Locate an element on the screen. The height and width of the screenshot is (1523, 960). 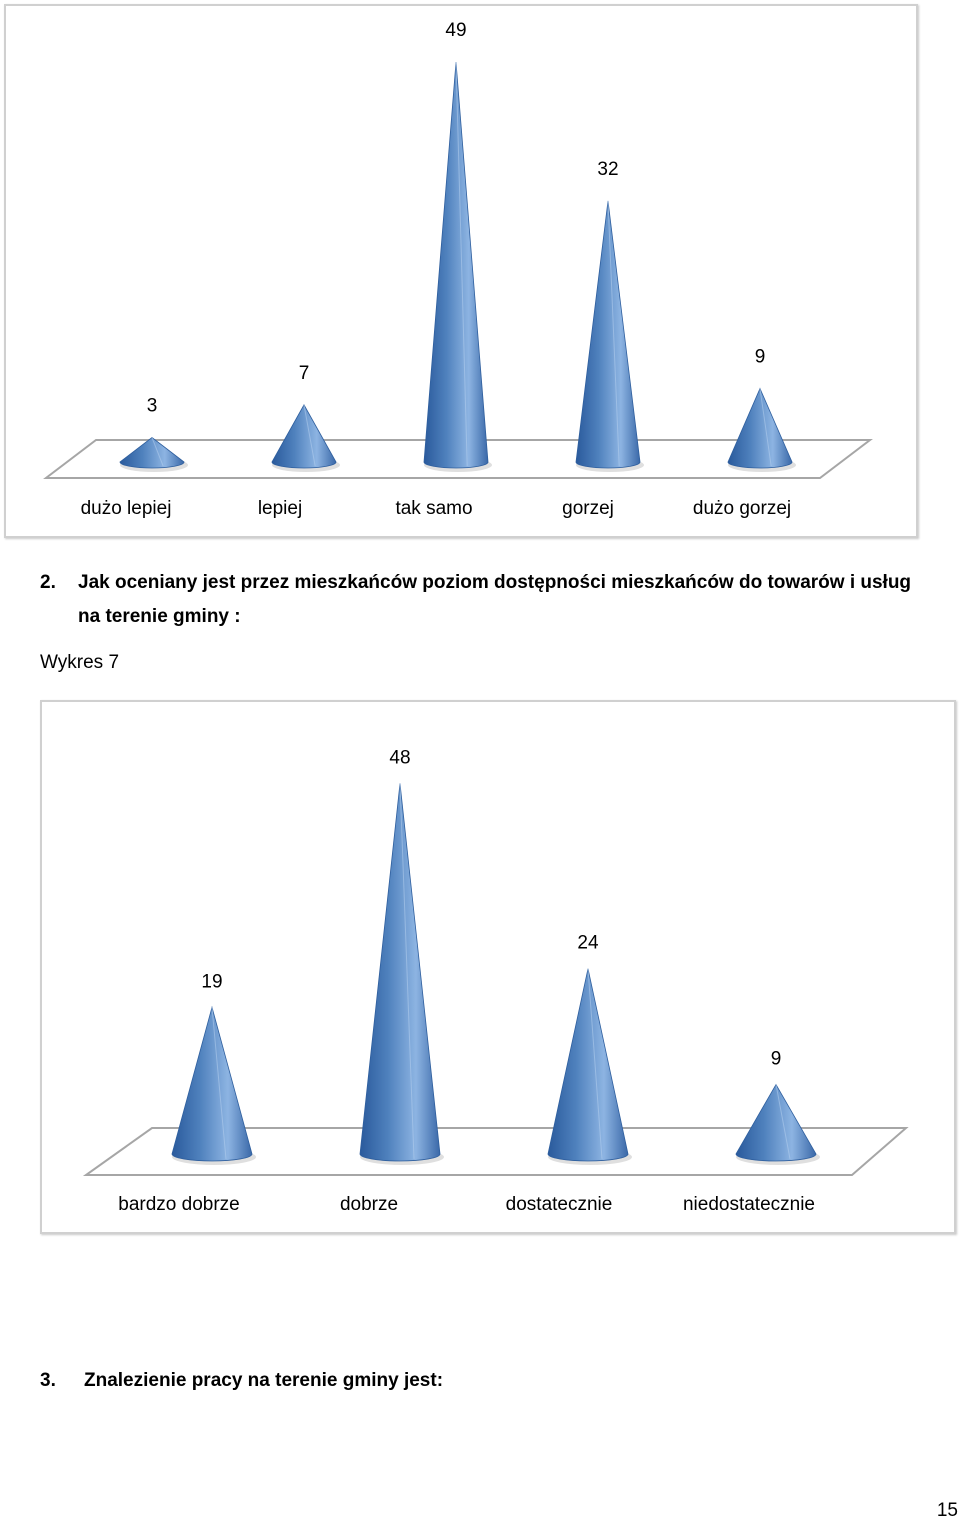
question-2-number: 2. is located at coordinates (48, 582).